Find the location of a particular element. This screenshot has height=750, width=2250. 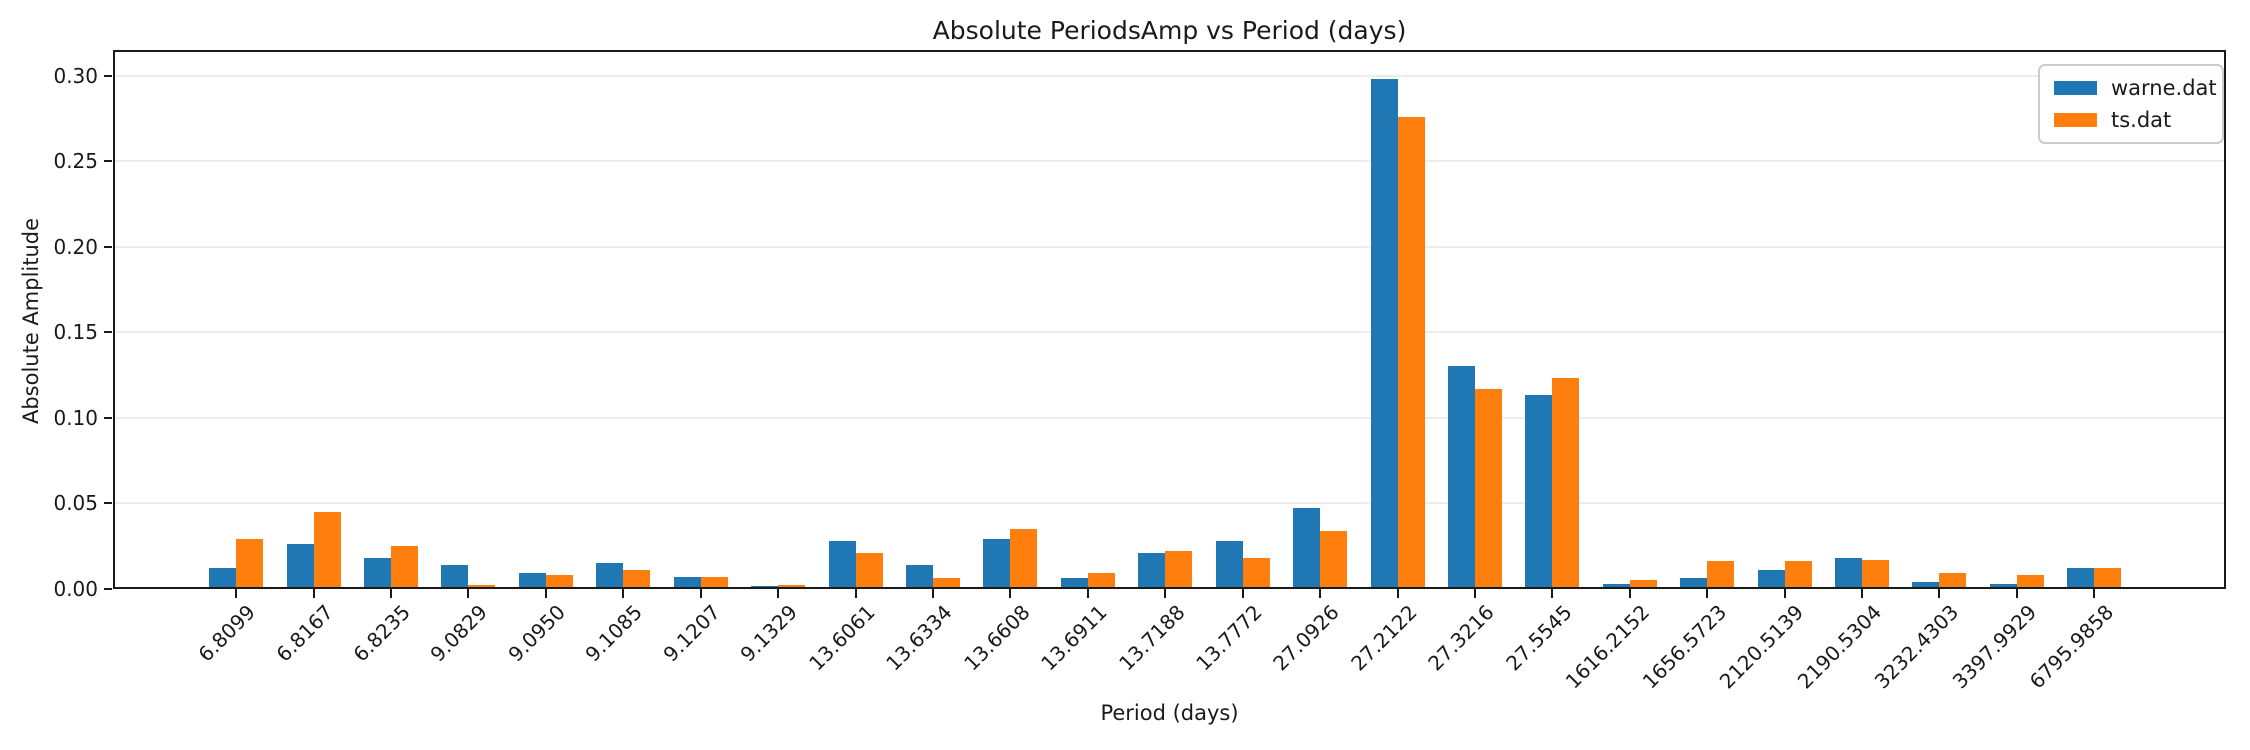

legend: warne.dat ts.dat is located at coordinates (2131, 104).